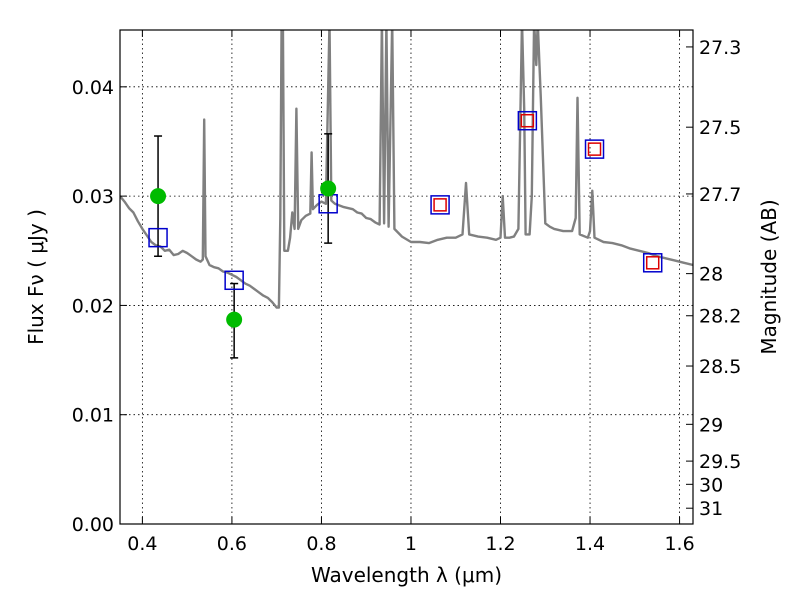 The image size is (800, 600). Describe the element at coordinates (321, 544) in the screenshot. I see `x-tick-label: 0.8` at that location.